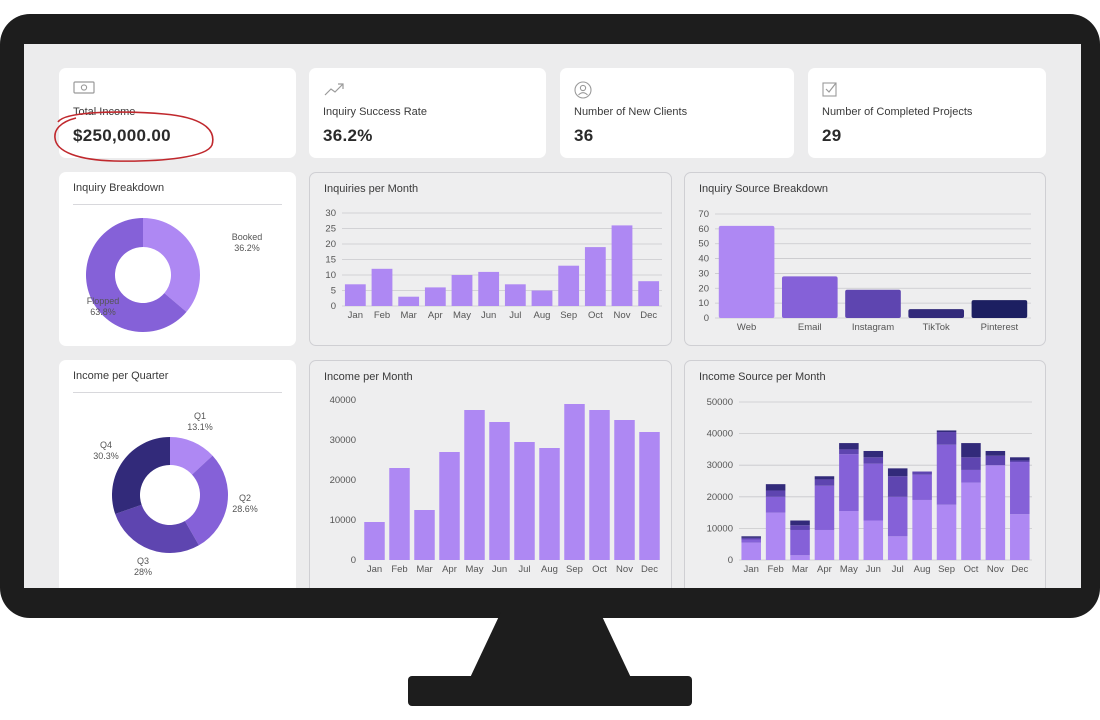 This screenshot has width=1100, height=720. Describe the element at coordinates (703, 288) in the screenshot. I see `y-tick-label: 20` at that location.